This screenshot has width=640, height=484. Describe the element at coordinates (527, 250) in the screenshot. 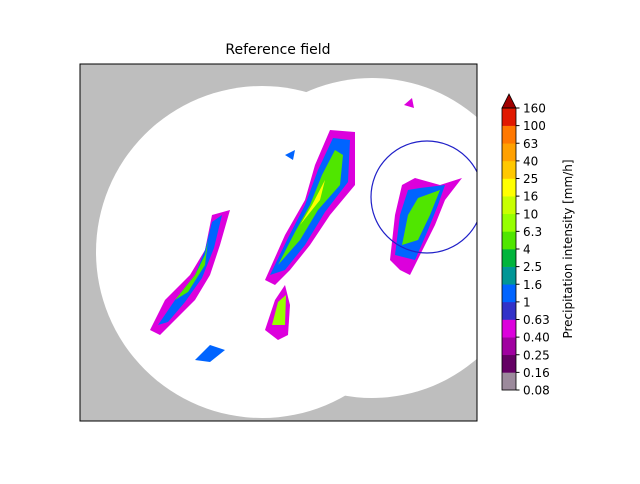

I see `colorbar-tick-label: 4` at that location.